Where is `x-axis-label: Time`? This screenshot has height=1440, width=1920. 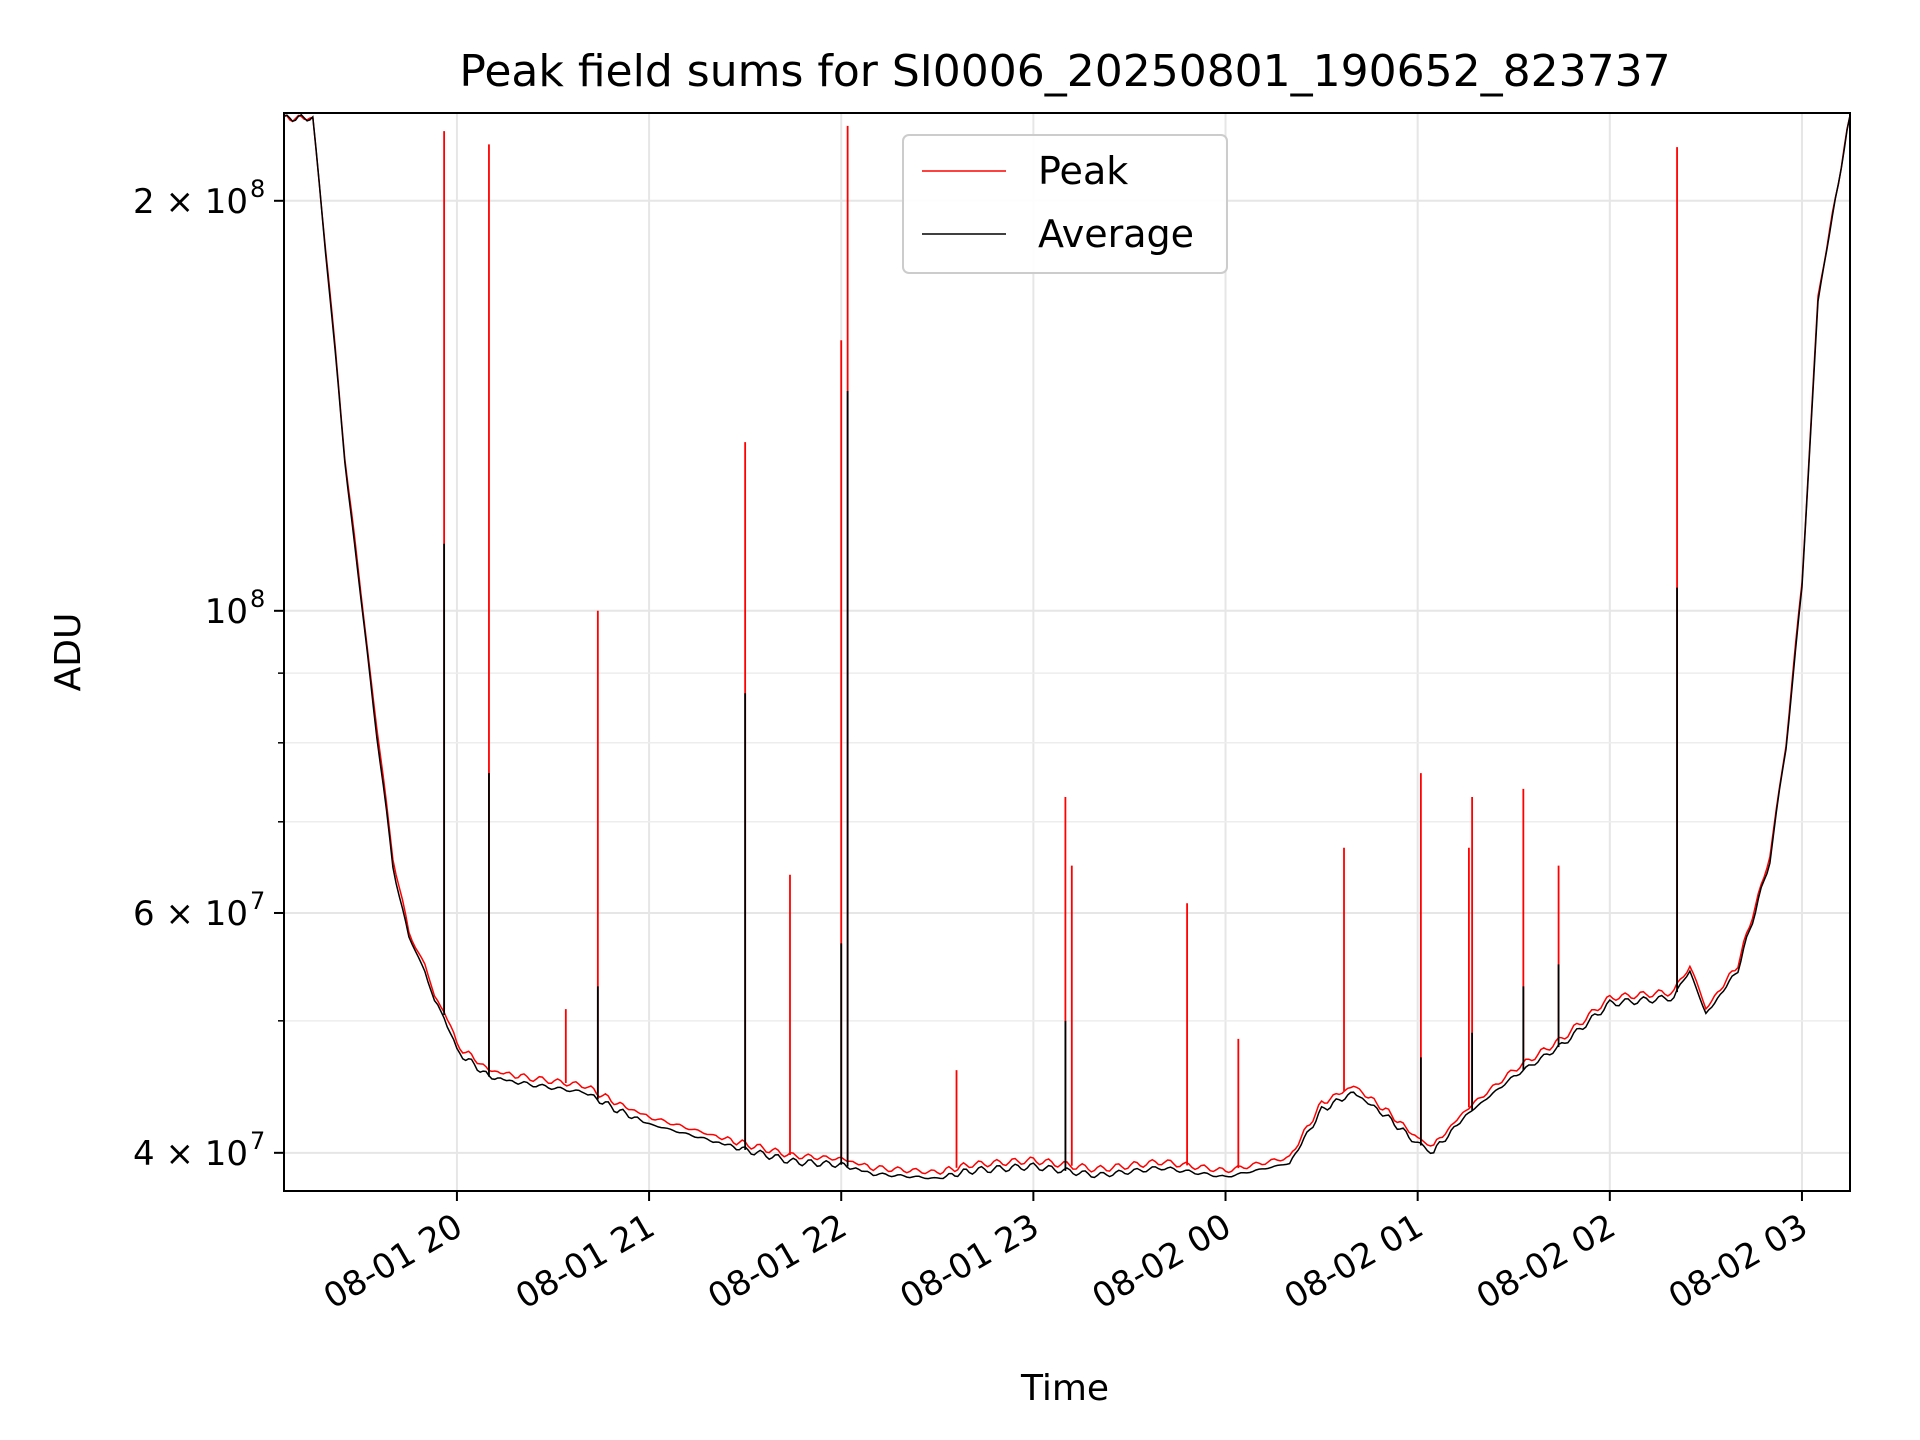 x-axis-label: Time is located at coordinates (1064, 1388).